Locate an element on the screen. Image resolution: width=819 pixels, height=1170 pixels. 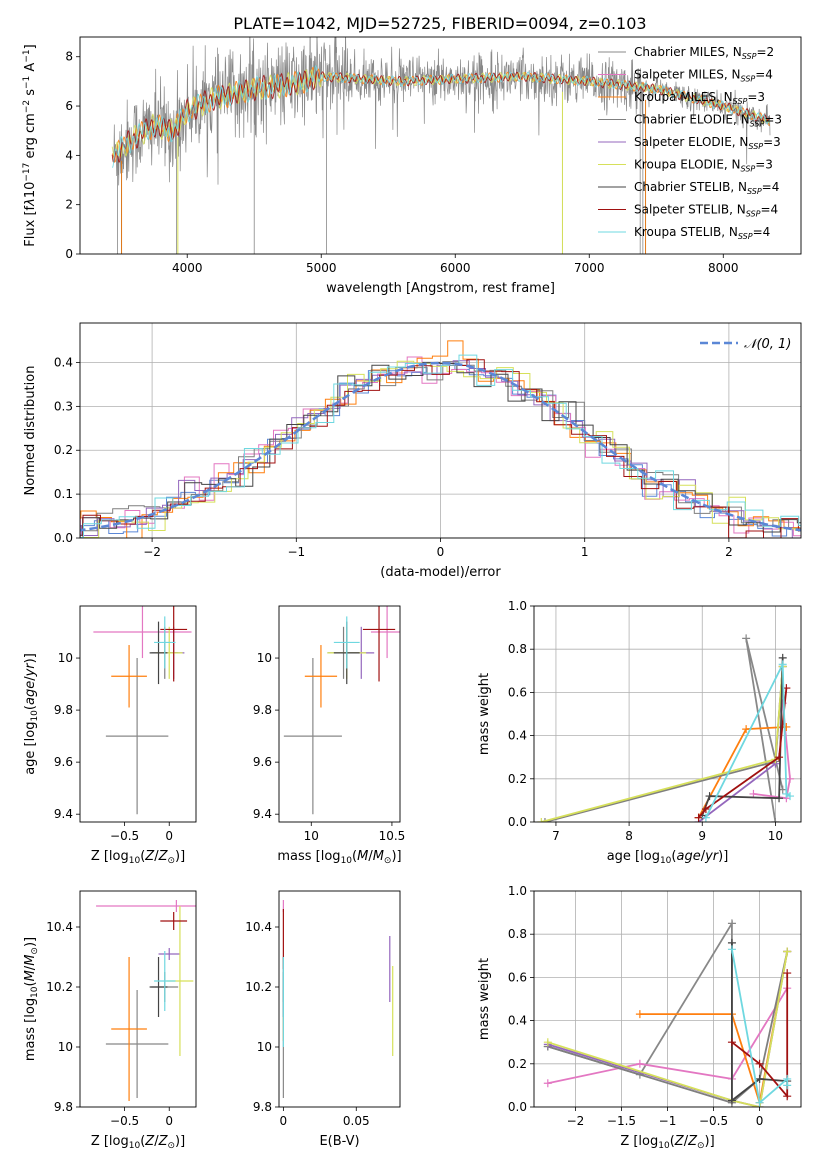
y-tick-label: 0.1 is located at coordinates (63, 494).